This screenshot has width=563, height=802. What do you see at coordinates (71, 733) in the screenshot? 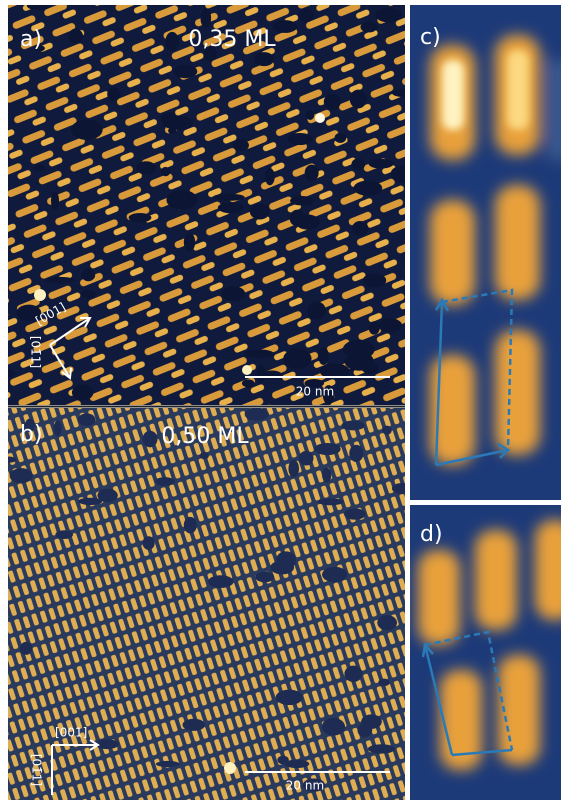
I see `direction-label: [001]` at bounding box center [71, 733].